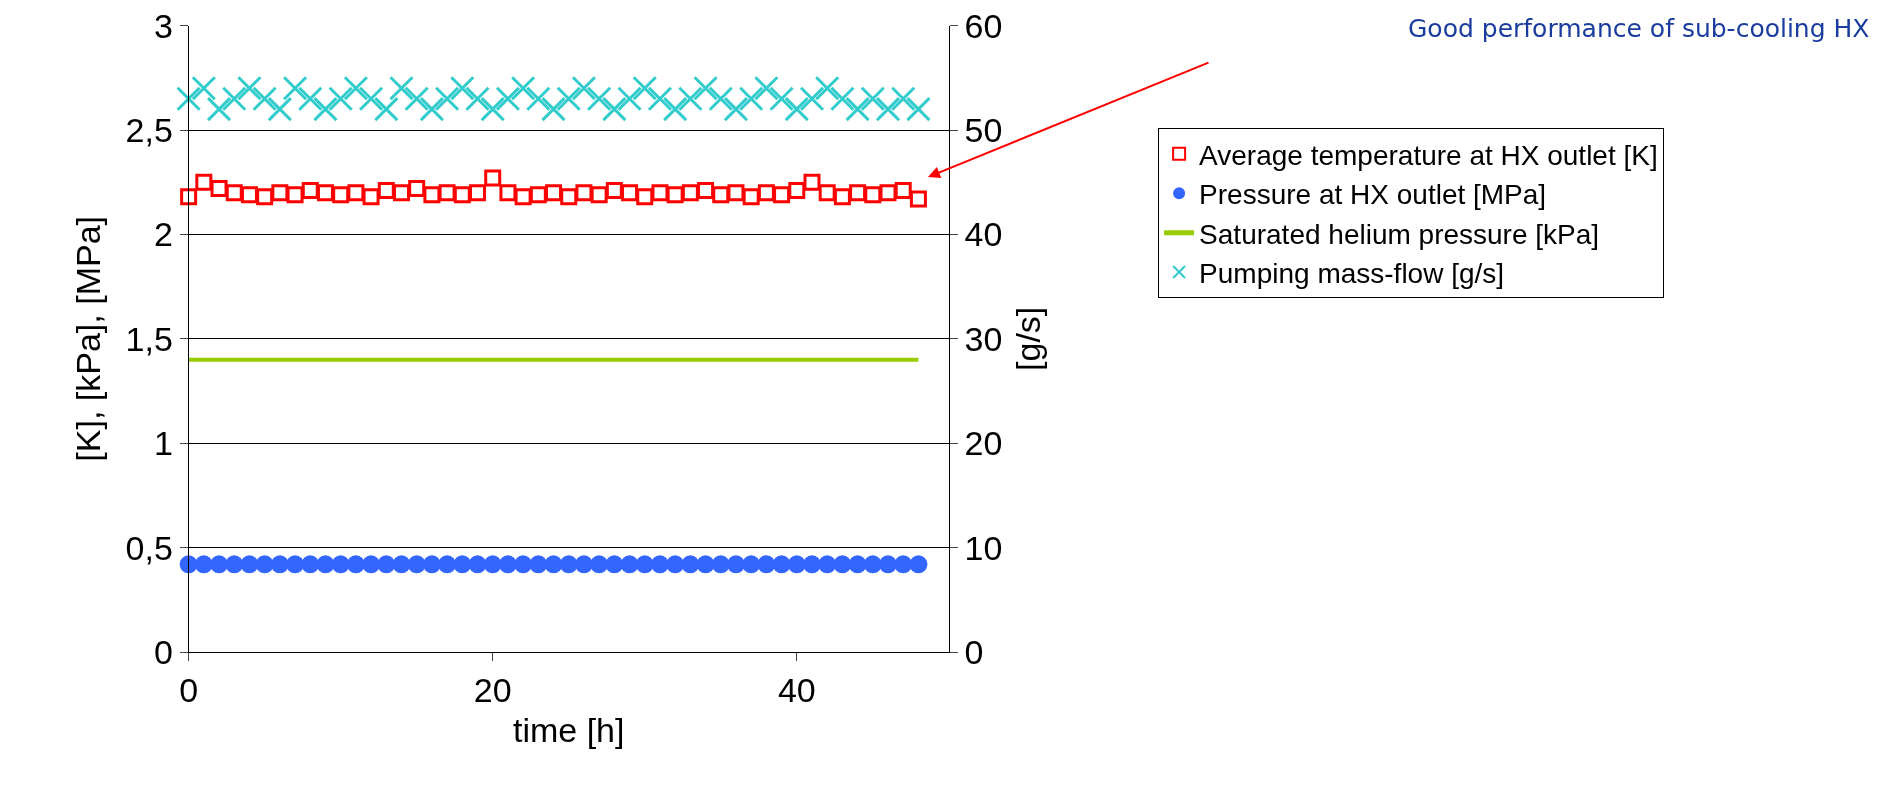 The image size is (1877, 801). I want to click on x-axis-title: time [h], so click(568, 730).